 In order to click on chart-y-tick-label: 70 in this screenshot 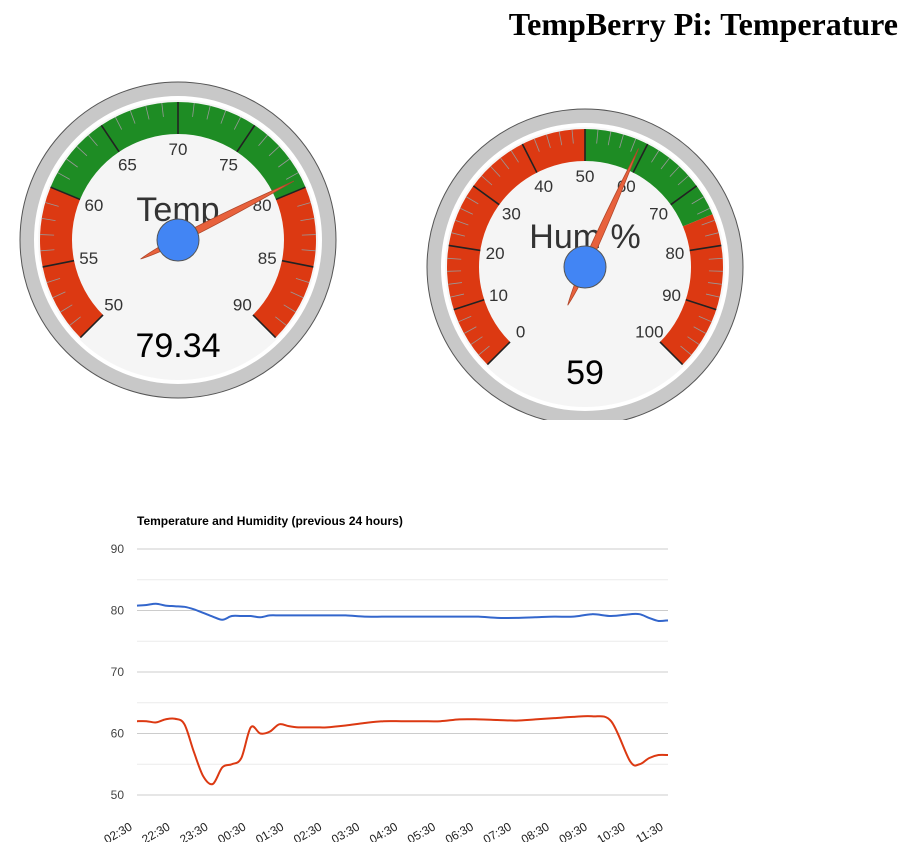, I will do `click(118, 672)`.